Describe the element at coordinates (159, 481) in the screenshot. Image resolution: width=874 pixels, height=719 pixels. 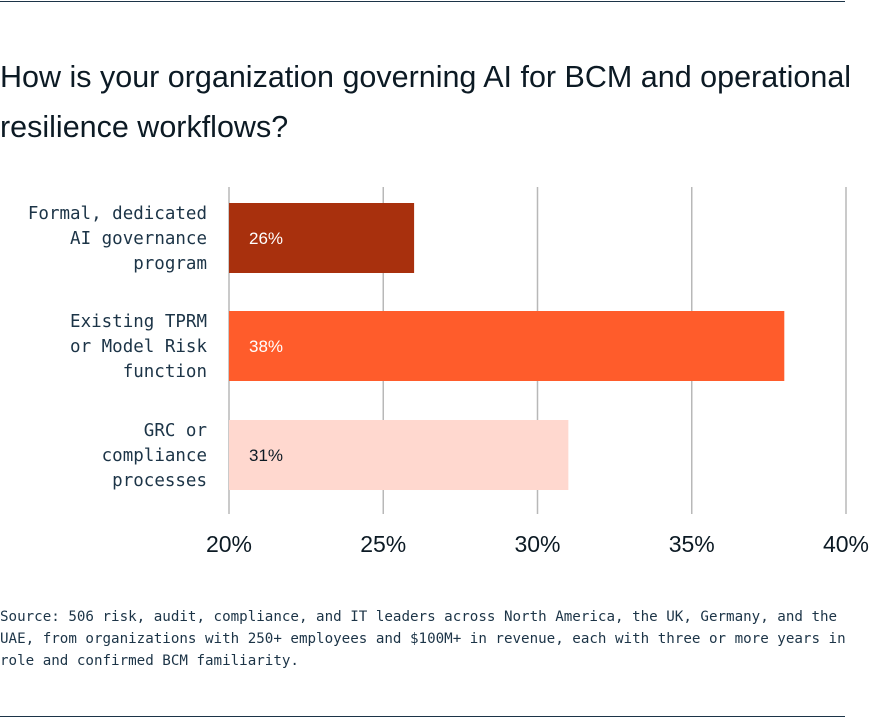
I see `category-label-line: processes` at that location.